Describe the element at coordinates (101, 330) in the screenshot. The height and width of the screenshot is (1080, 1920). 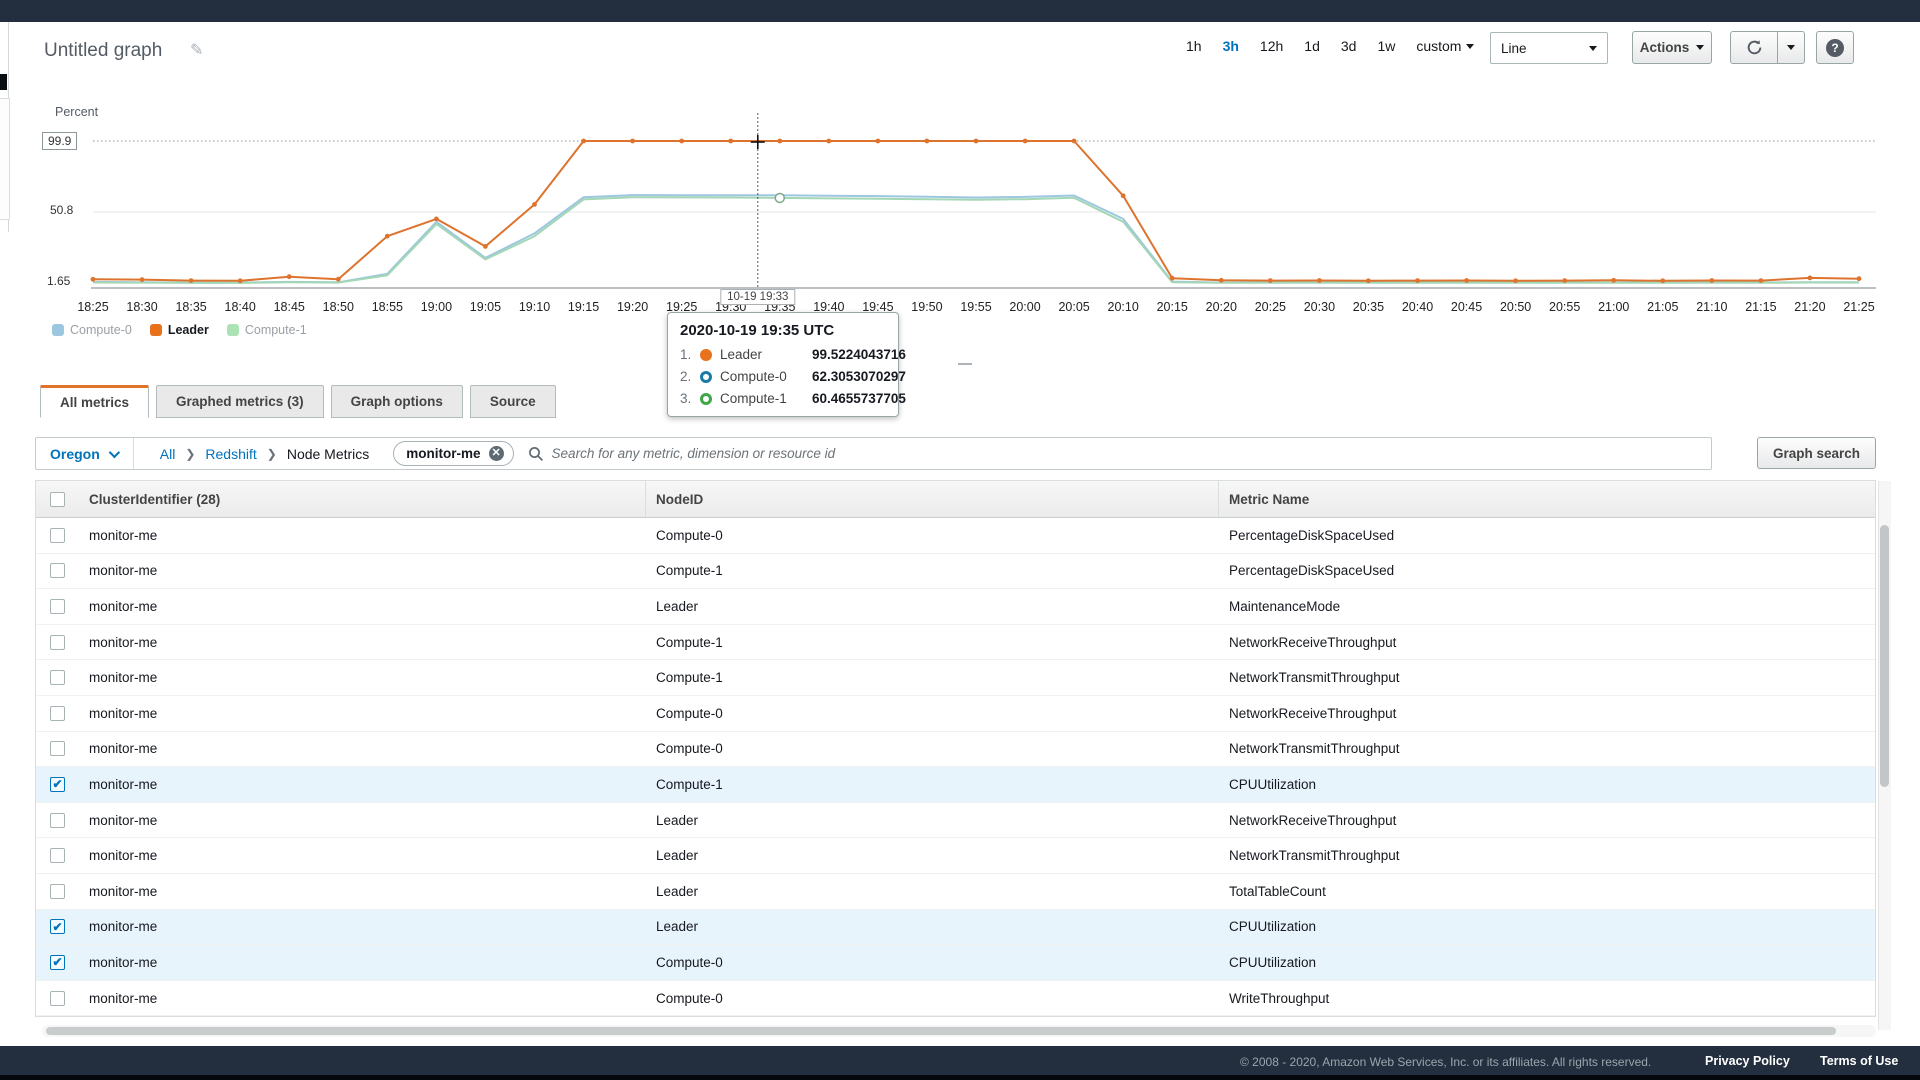
I see `legend-label: Compute-0` at that location.